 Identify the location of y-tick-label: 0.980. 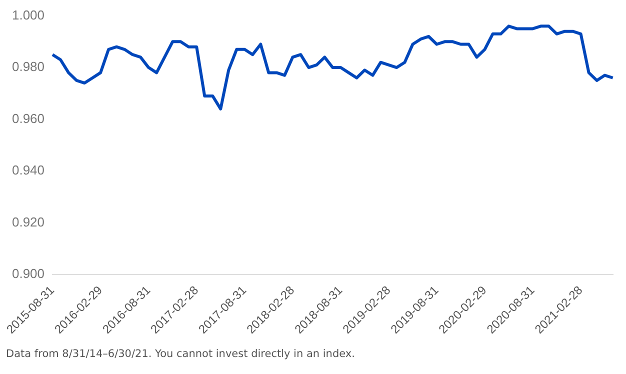
(28, 66).